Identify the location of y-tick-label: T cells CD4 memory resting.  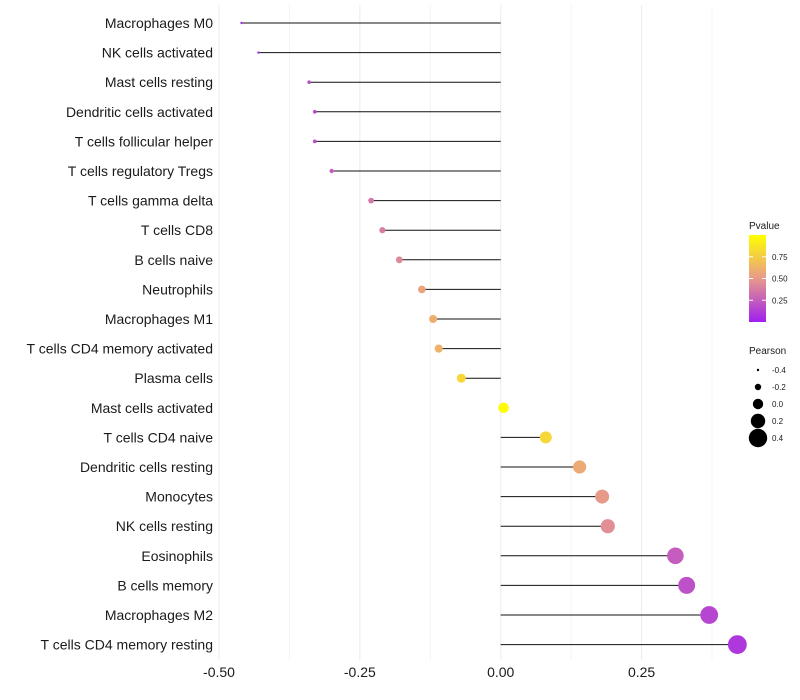
(127, 645).